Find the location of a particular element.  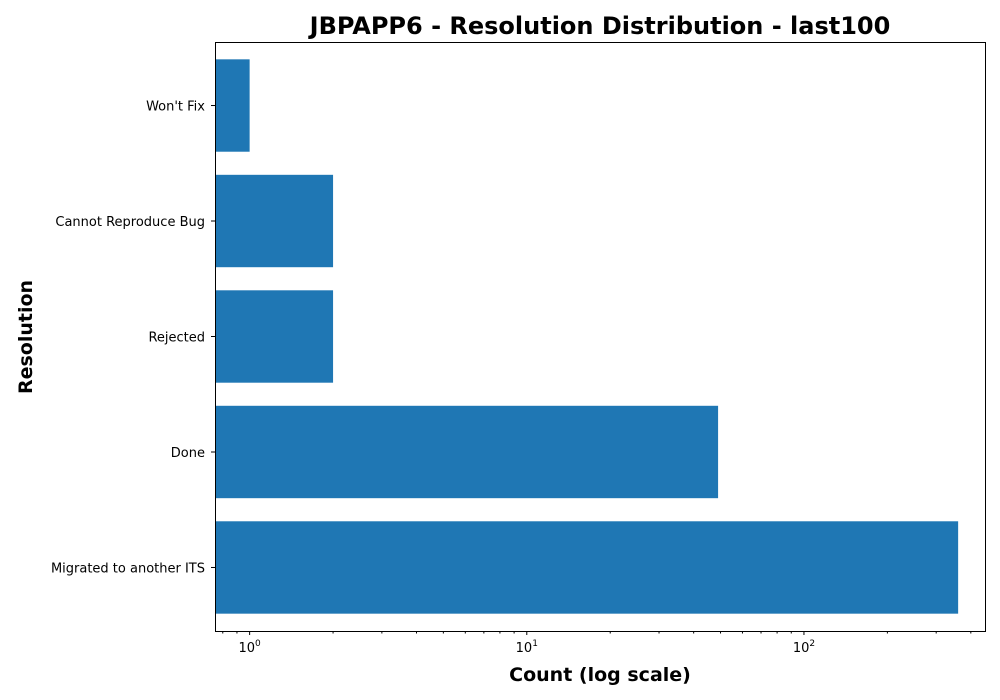

y-tick-label: Migrated to another ITS is located at coordinates (128, 568).